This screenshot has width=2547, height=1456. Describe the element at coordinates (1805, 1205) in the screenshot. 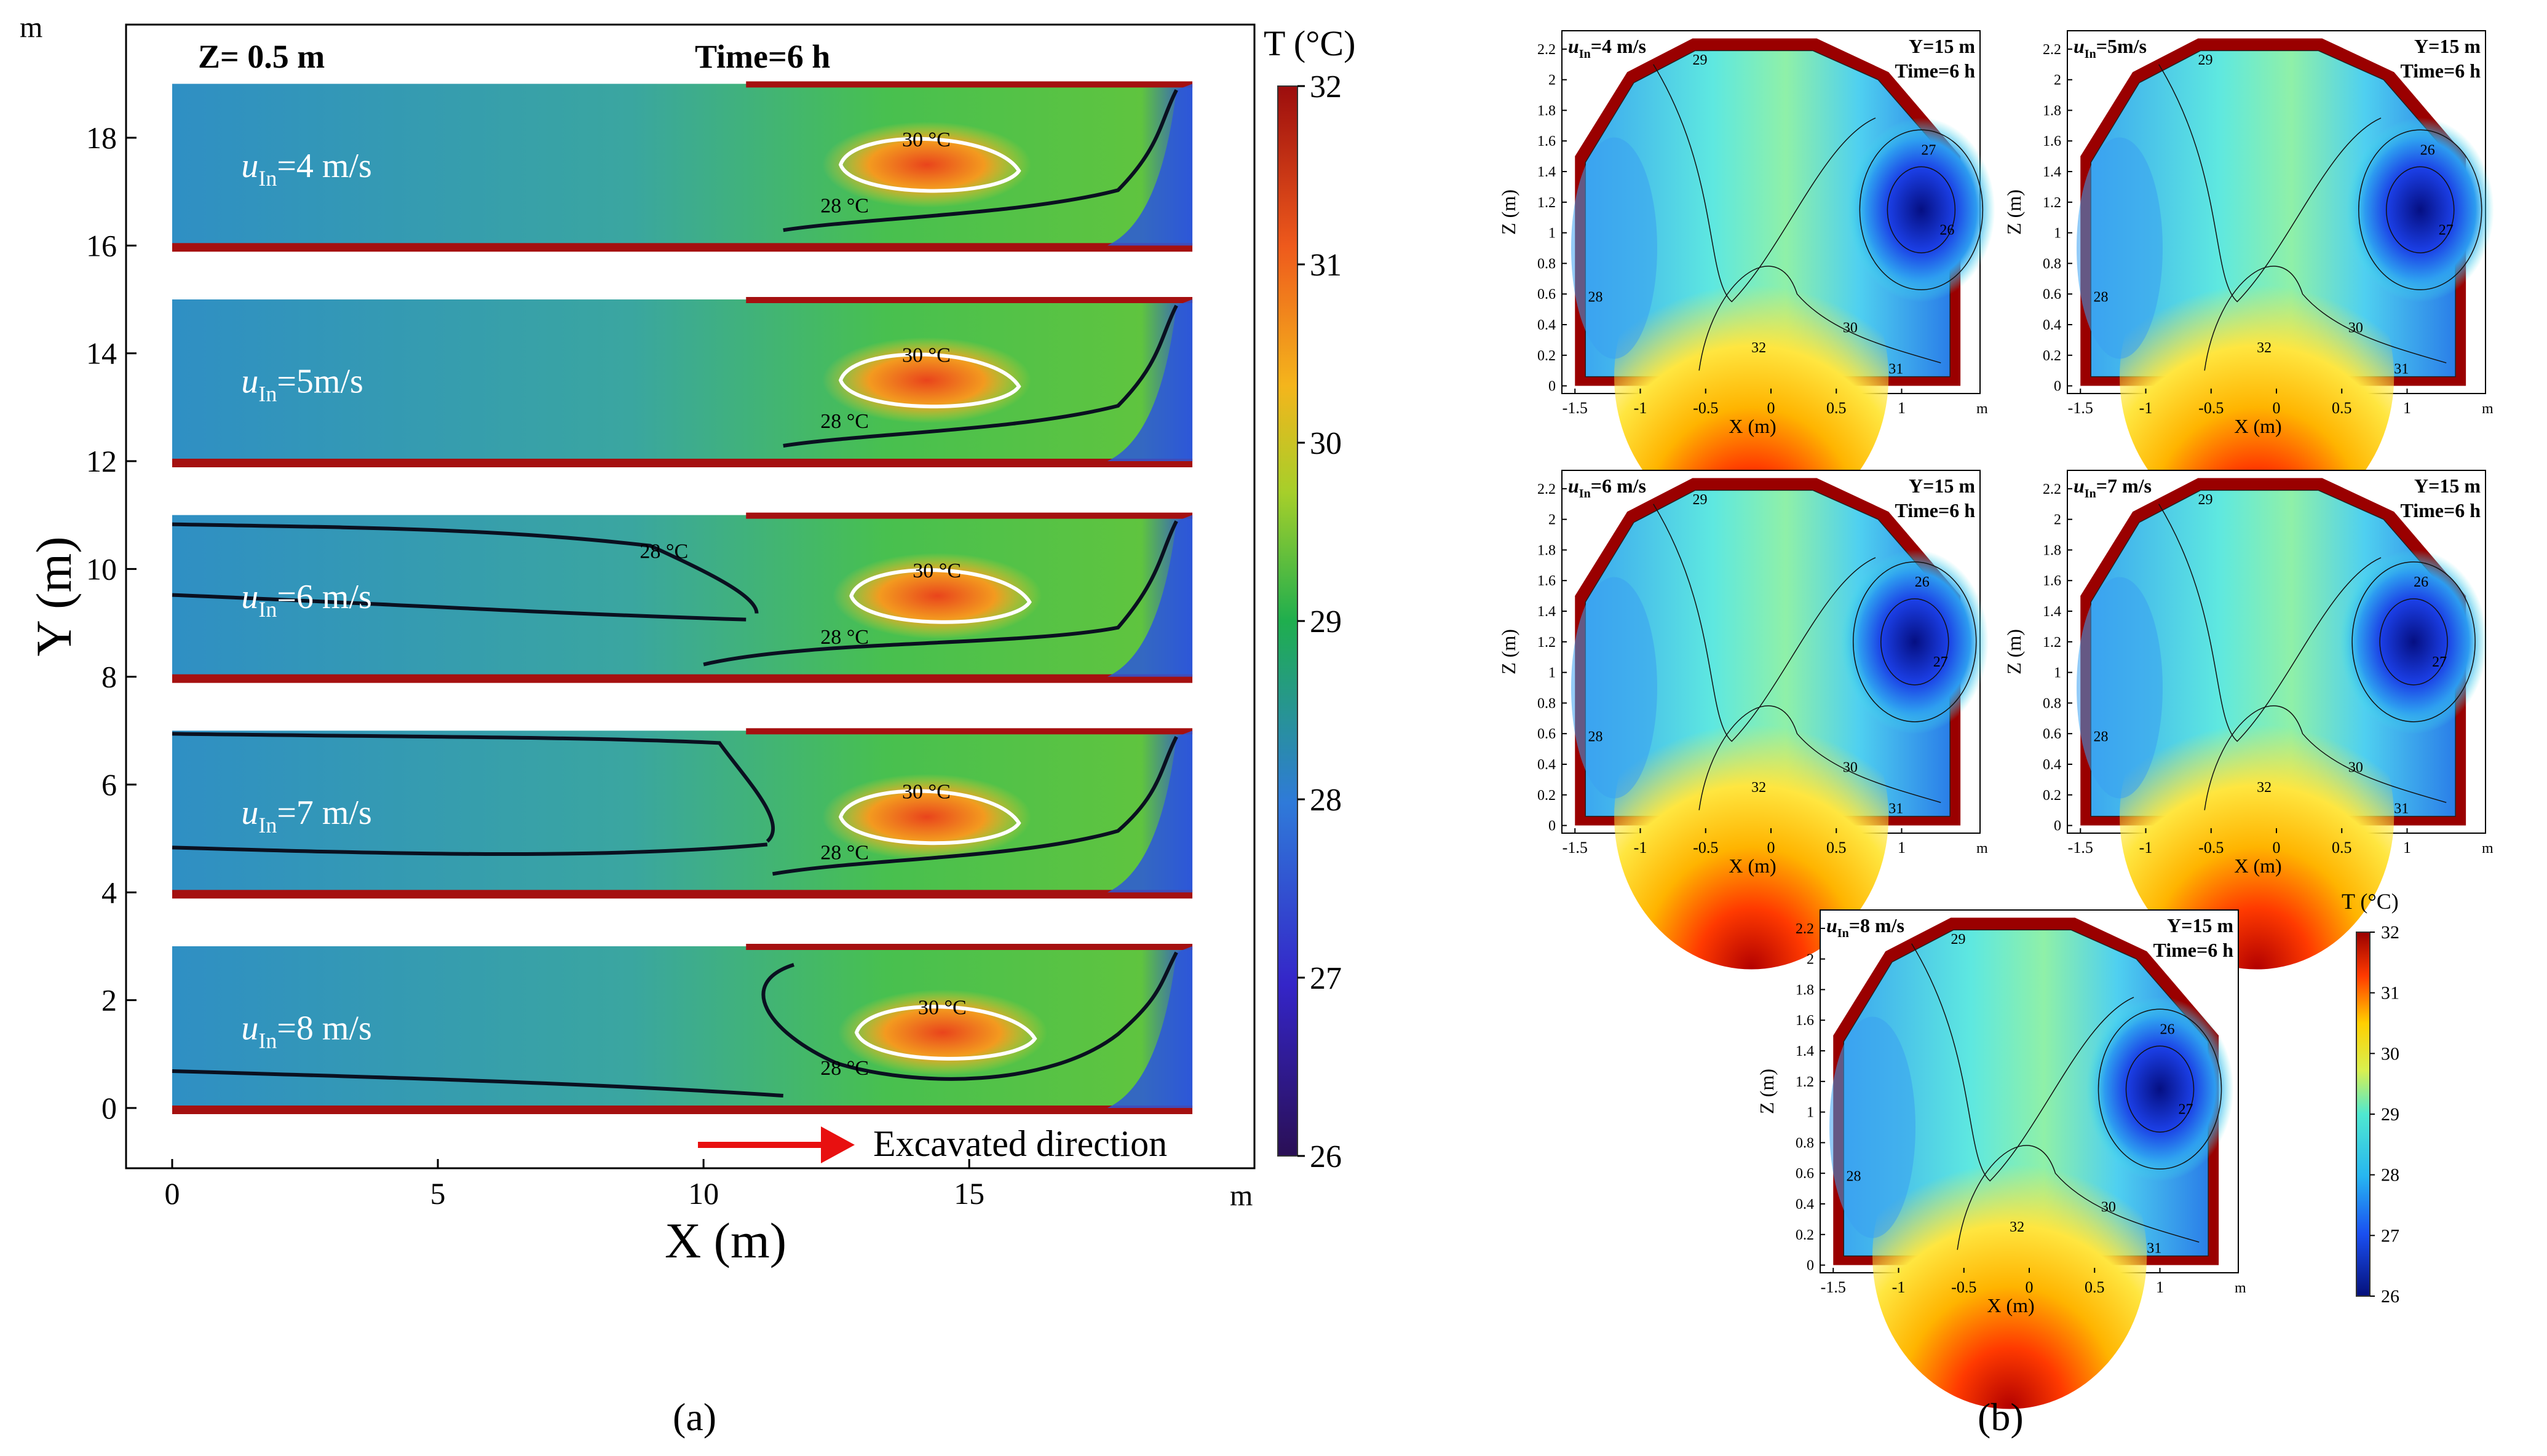

I see `z-tick-label: 0.4` at that location.